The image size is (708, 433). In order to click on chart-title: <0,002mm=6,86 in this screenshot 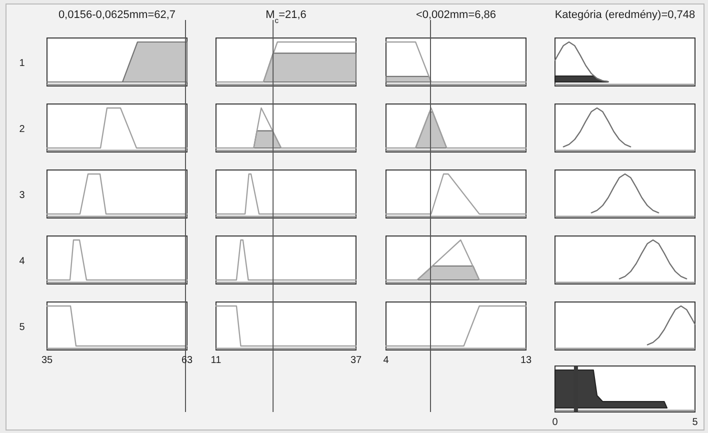, I will do `click(456, 15)`.